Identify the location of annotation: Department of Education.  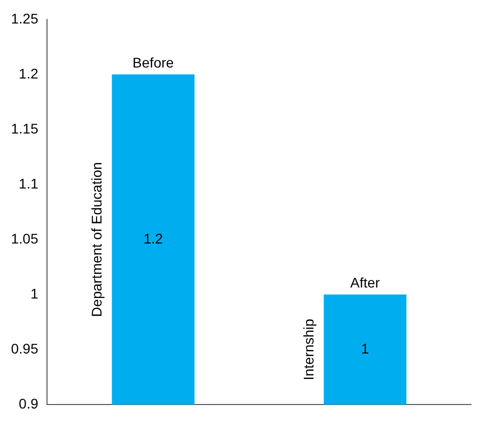
(96, 239).